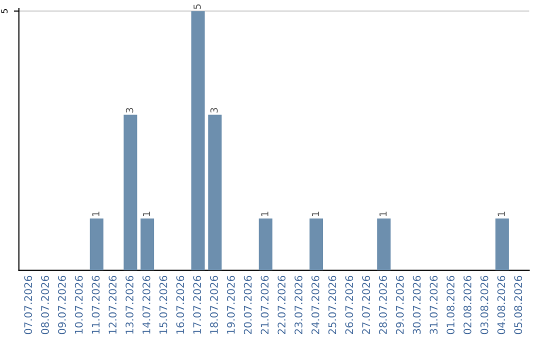 The height and width of the screenshot is (340, 540). I want to click on x-tick-label: 14.07.2026, so click(146, 305).